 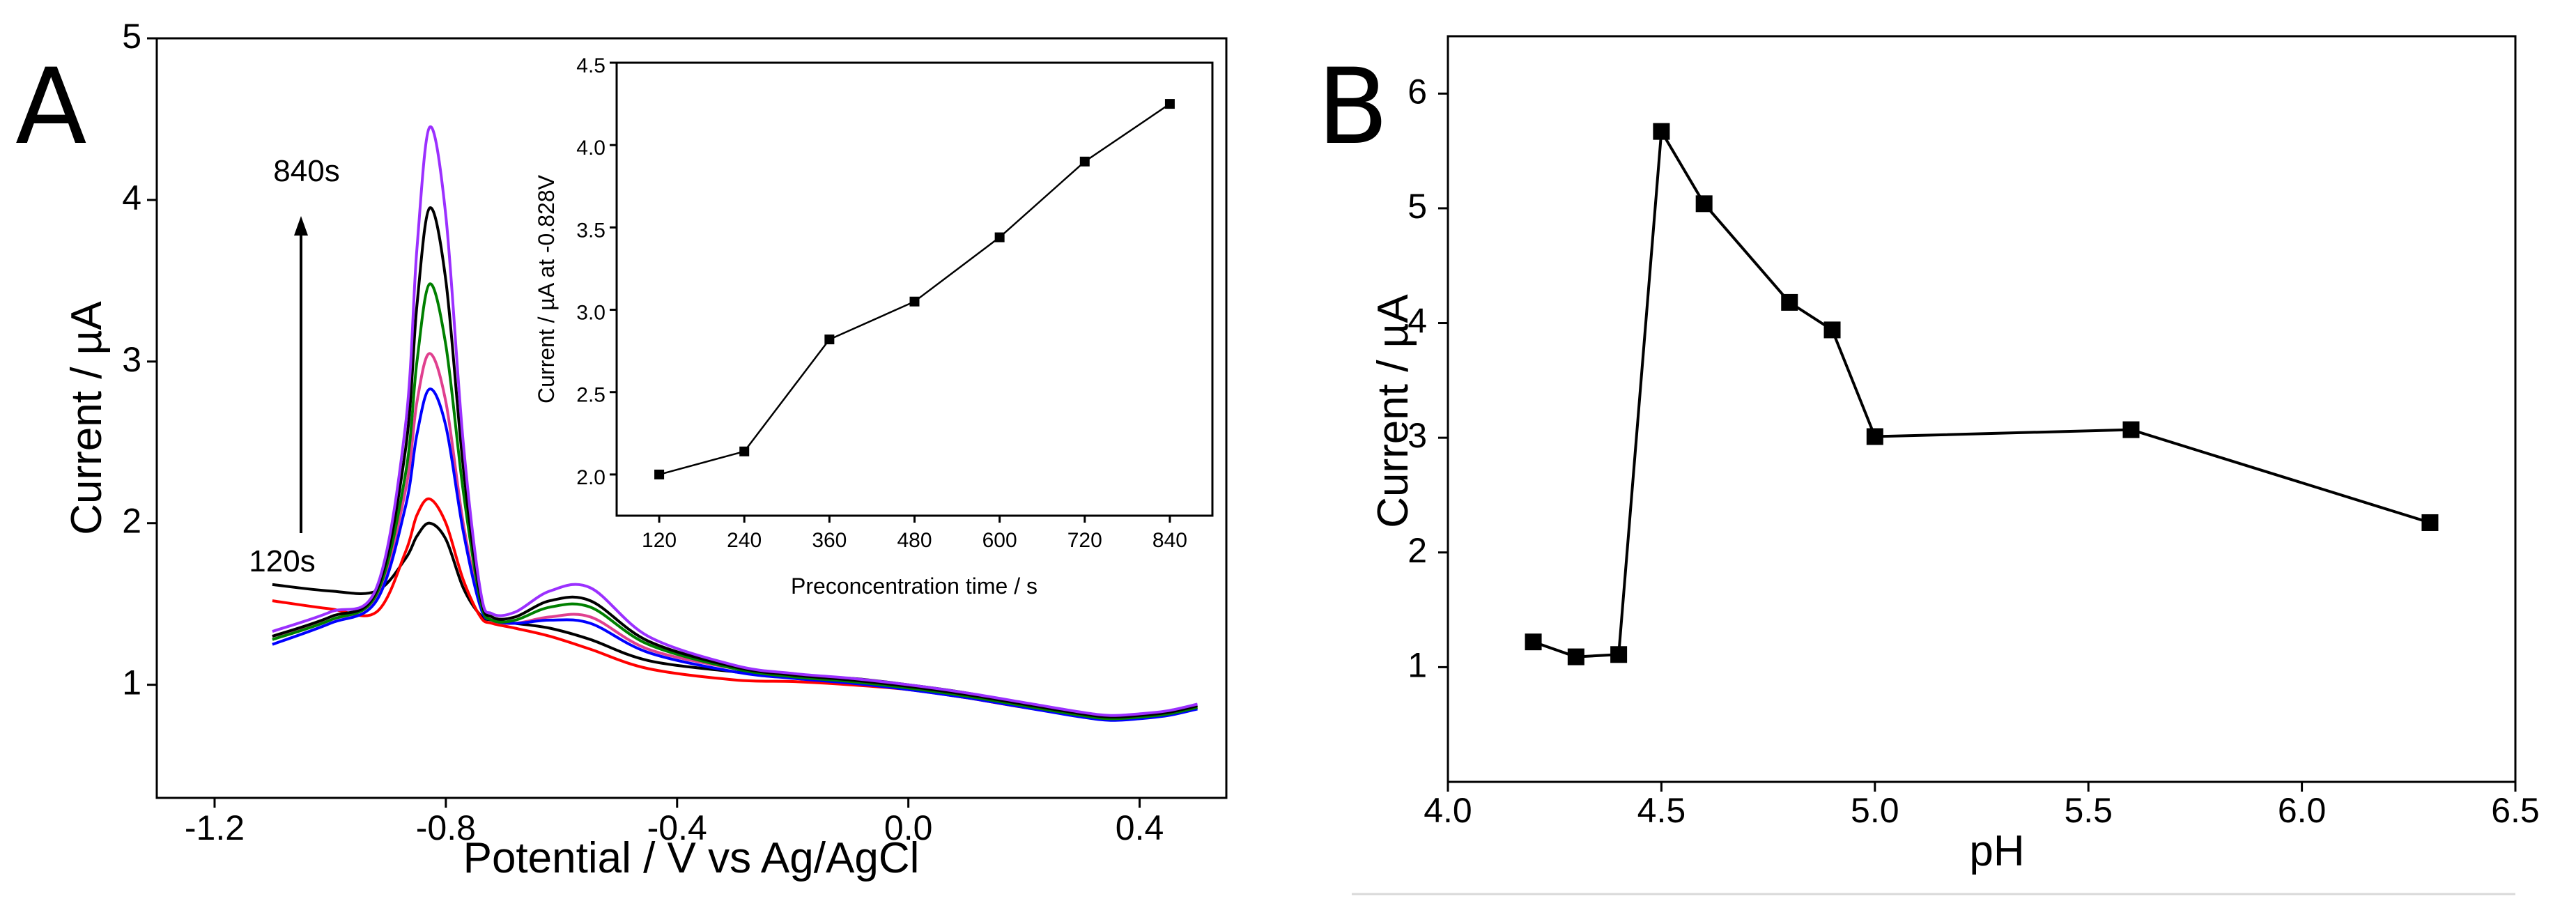 What do you see at coordinates (1448, 810) in the screenshot?
I see `chart-b-x-tick-label: 4.0` at bounding box center [1448, 810].